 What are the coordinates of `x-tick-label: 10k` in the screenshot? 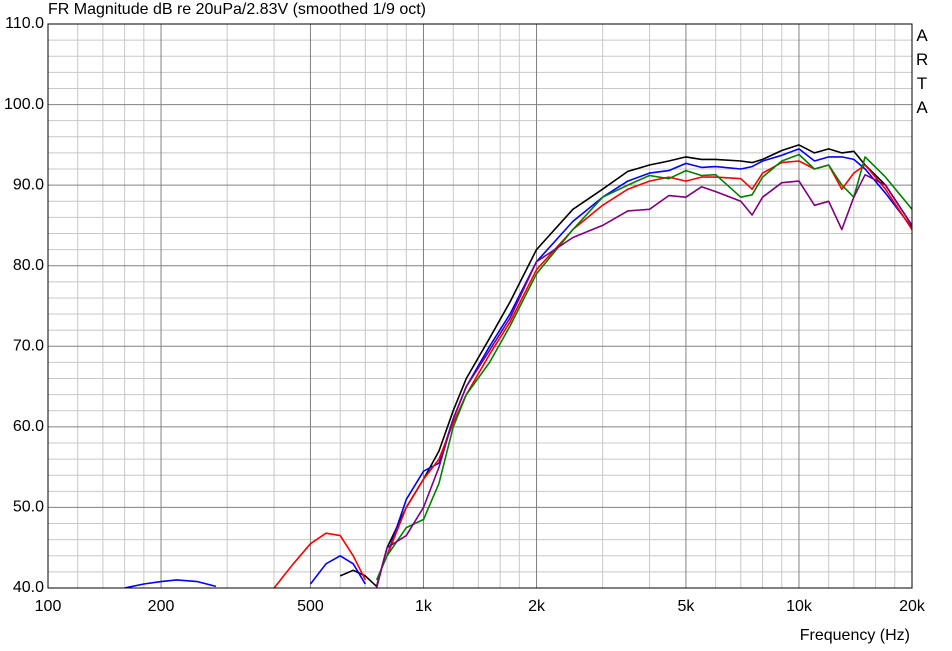 It's located at (799, 606).